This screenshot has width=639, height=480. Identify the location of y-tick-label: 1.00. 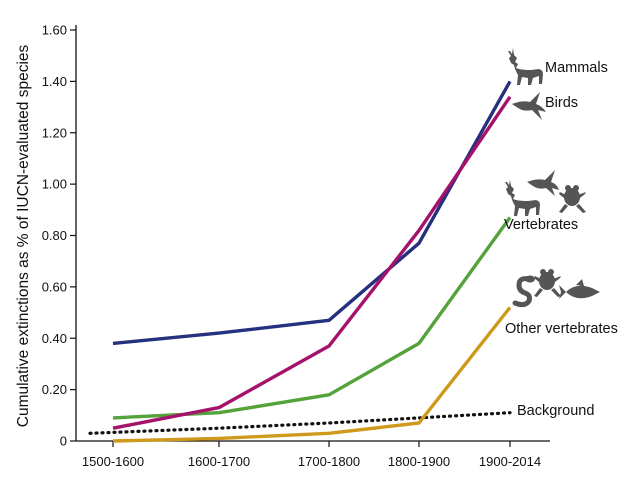
(54, 184).